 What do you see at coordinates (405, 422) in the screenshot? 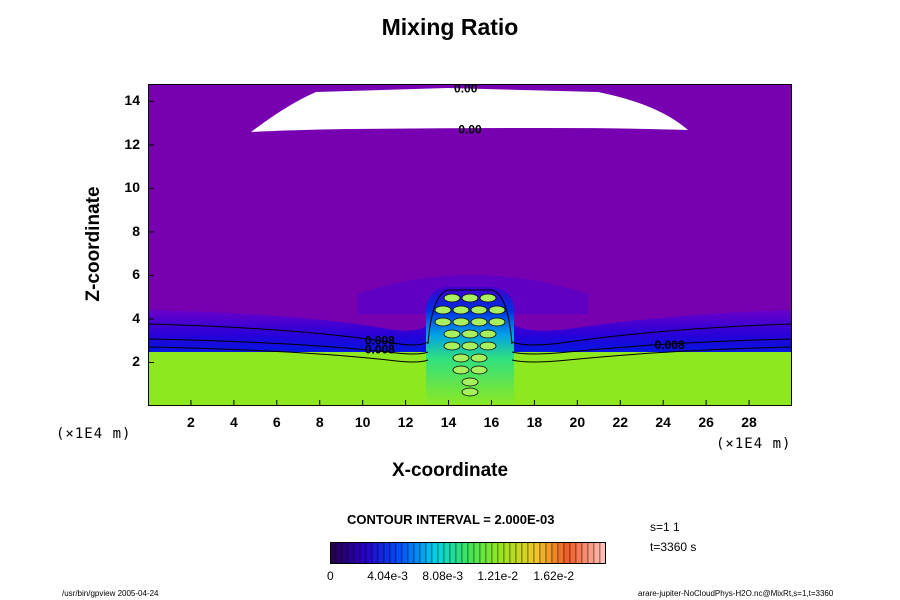
I see `x-tick-label: 12` at bounding box center [405, 422].